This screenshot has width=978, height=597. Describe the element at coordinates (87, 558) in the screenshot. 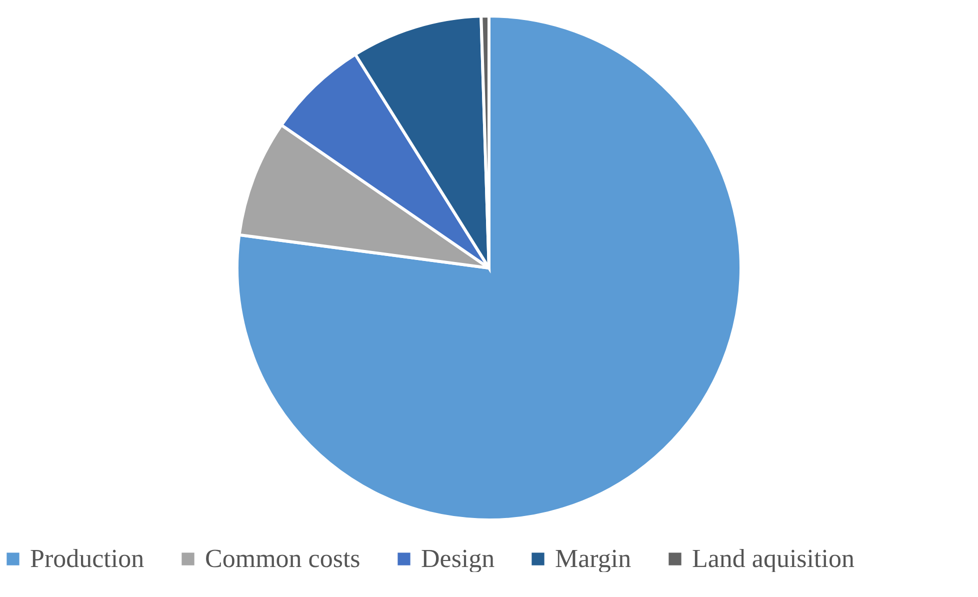

I see `legend-label: Production` at that location.